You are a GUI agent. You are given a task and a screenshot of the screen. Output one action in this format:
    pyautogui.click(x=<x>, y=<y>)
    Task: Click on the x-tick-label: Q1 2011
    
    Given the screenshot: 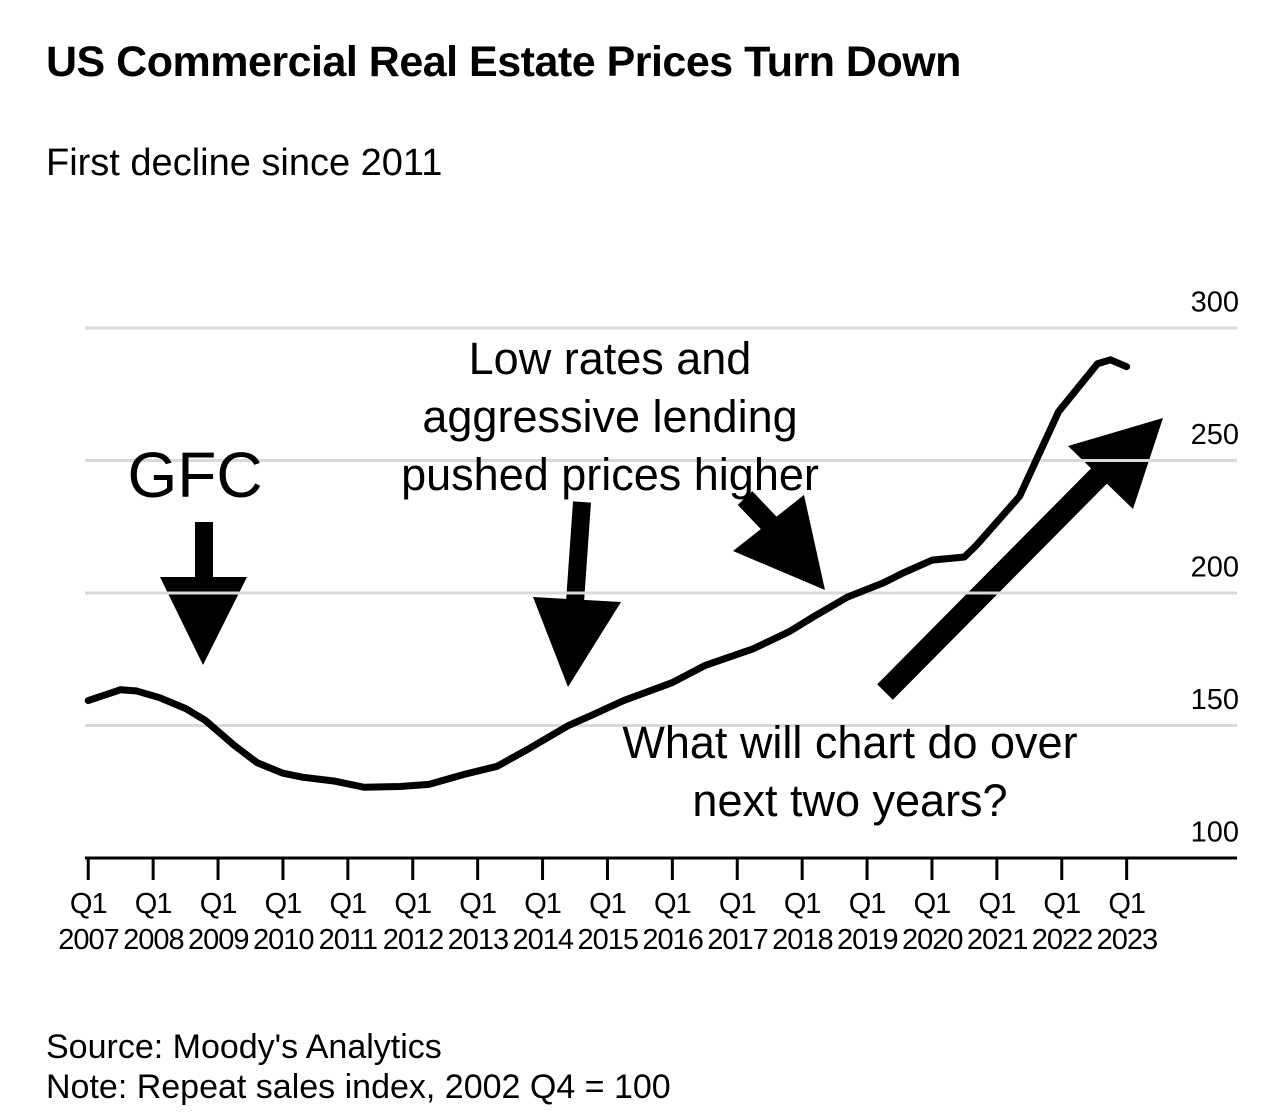 What is the action you would take?
    pyautogui.click(x=348, y=922)
    